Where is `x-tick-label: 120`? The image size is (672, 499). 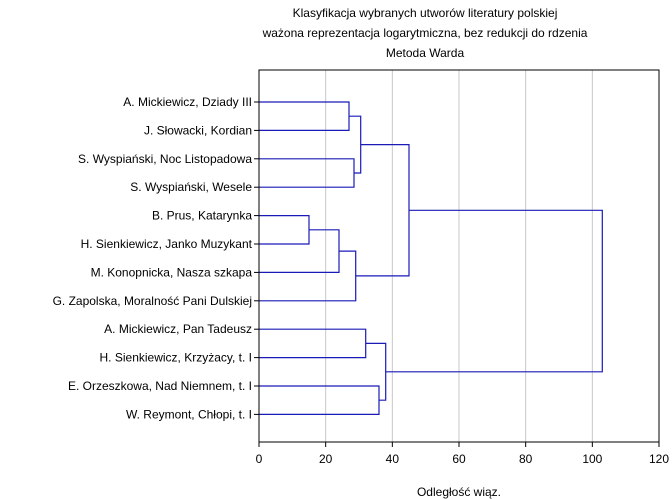 x-tick-label: 120 is located at coordinates (659, 459).